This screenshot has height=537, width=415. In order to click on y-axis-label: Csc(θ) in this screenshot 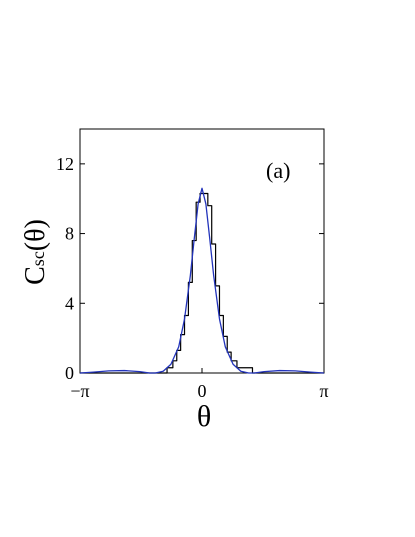, I will do `click(35, 252)`.